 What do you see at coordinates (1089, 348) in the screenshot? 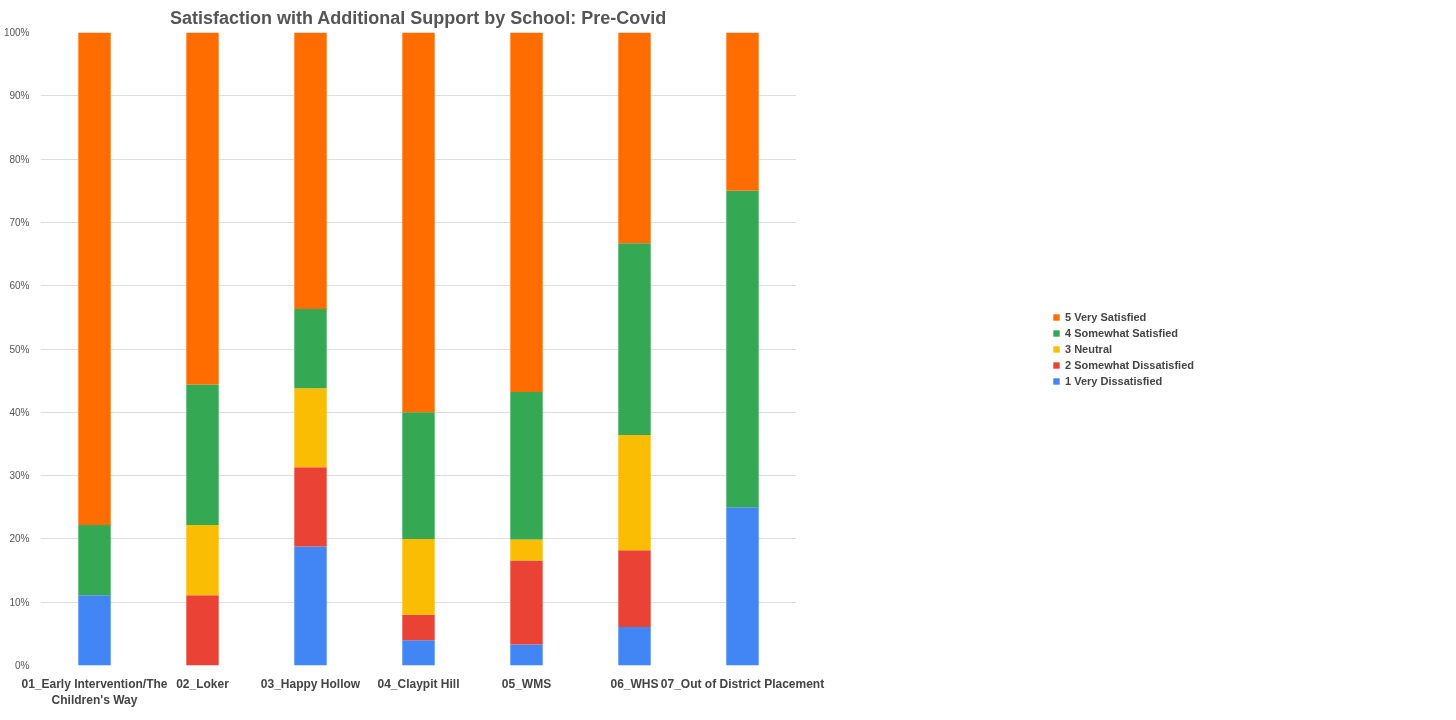
I see `legend-label: 3 Neutral` at bounding box center [1089, 348].